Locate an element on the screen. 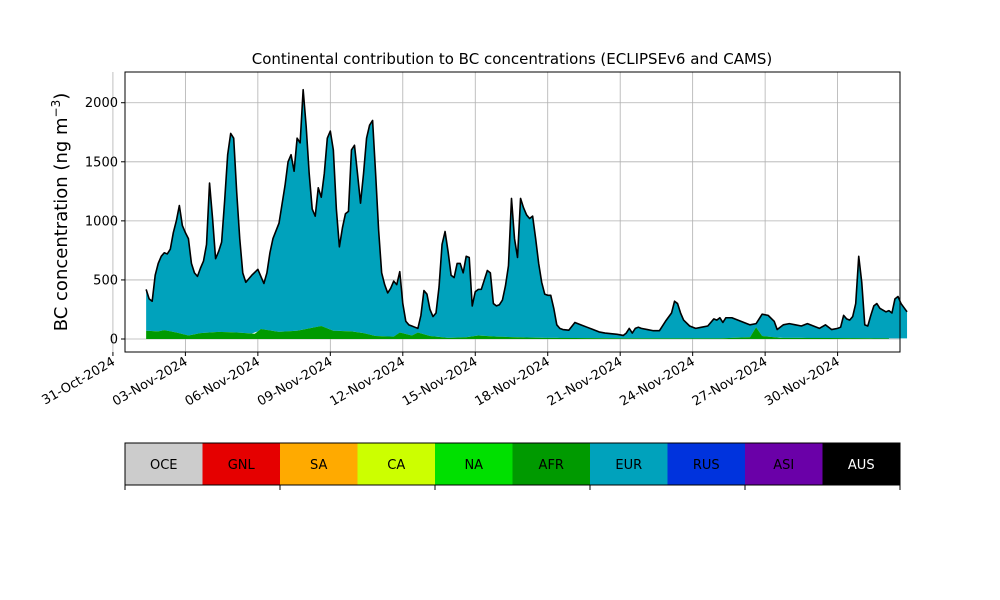 Image resolution: width=1000 pixels, height=600 pixels. legend-swatch-asi is located at coordinates (784, 464).